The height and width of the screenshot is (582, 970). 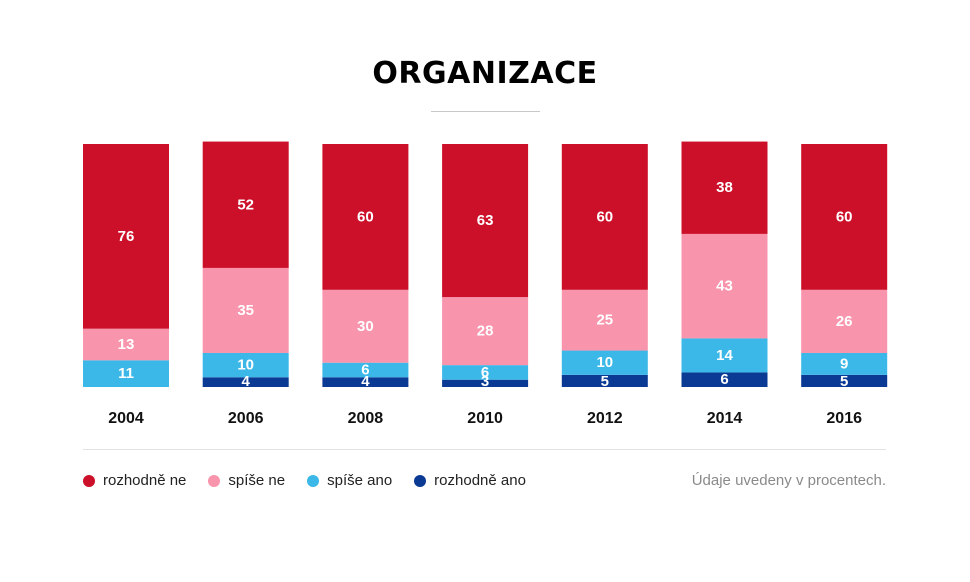 I want to click on legend-item-rozhodne-ano: rozhodně ano, so click(x=470, y=480).